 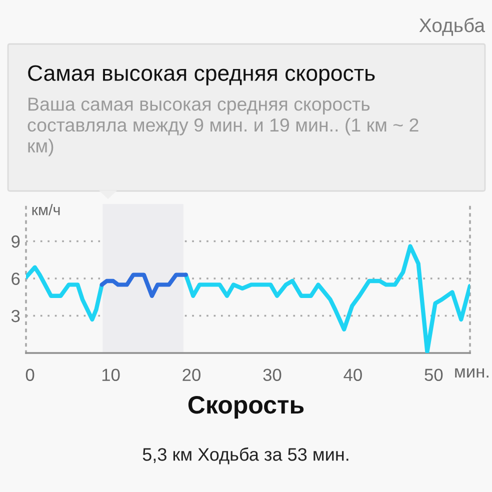 I want to click on text: Самая высокая средняя скорость, so click(x=201, y=75).